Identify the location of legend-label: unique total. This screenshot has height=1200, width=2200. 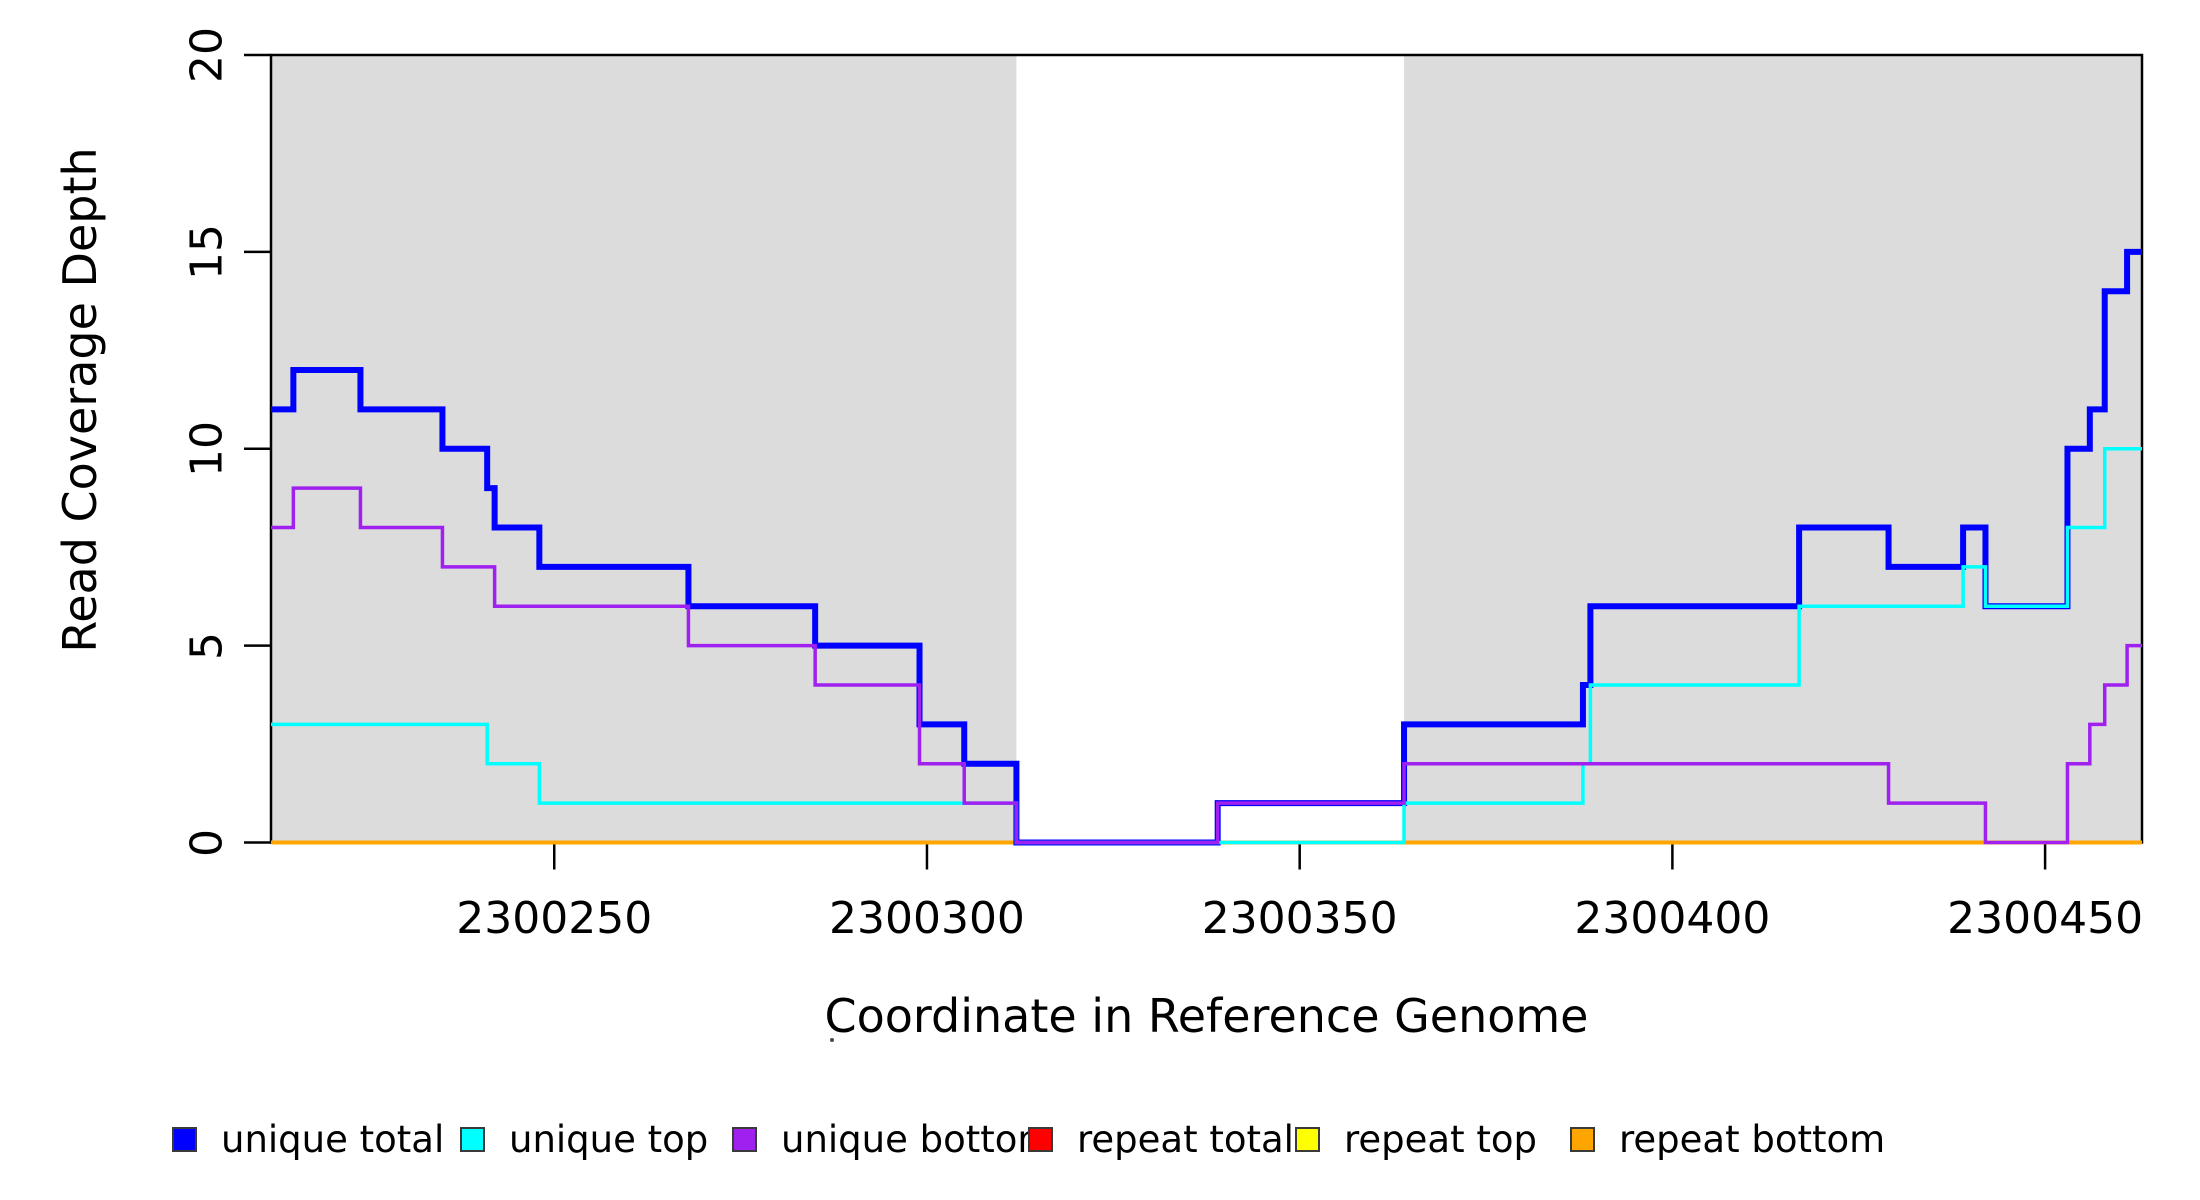
(333, 1139).